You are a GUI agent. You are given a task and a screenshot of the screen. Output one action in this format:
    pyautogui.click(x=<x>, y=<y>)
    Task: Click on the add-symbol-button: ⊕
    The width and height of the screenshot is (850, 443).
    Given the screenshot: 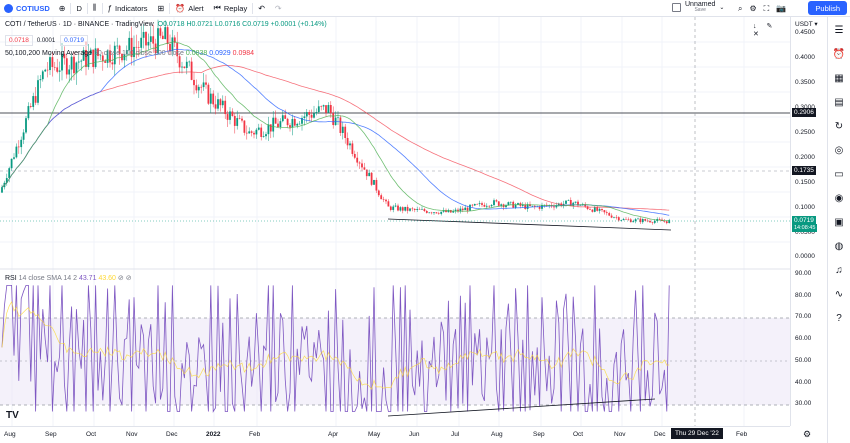 What is the action you would take?
    pyautogui.click(x=62, y=8)
    